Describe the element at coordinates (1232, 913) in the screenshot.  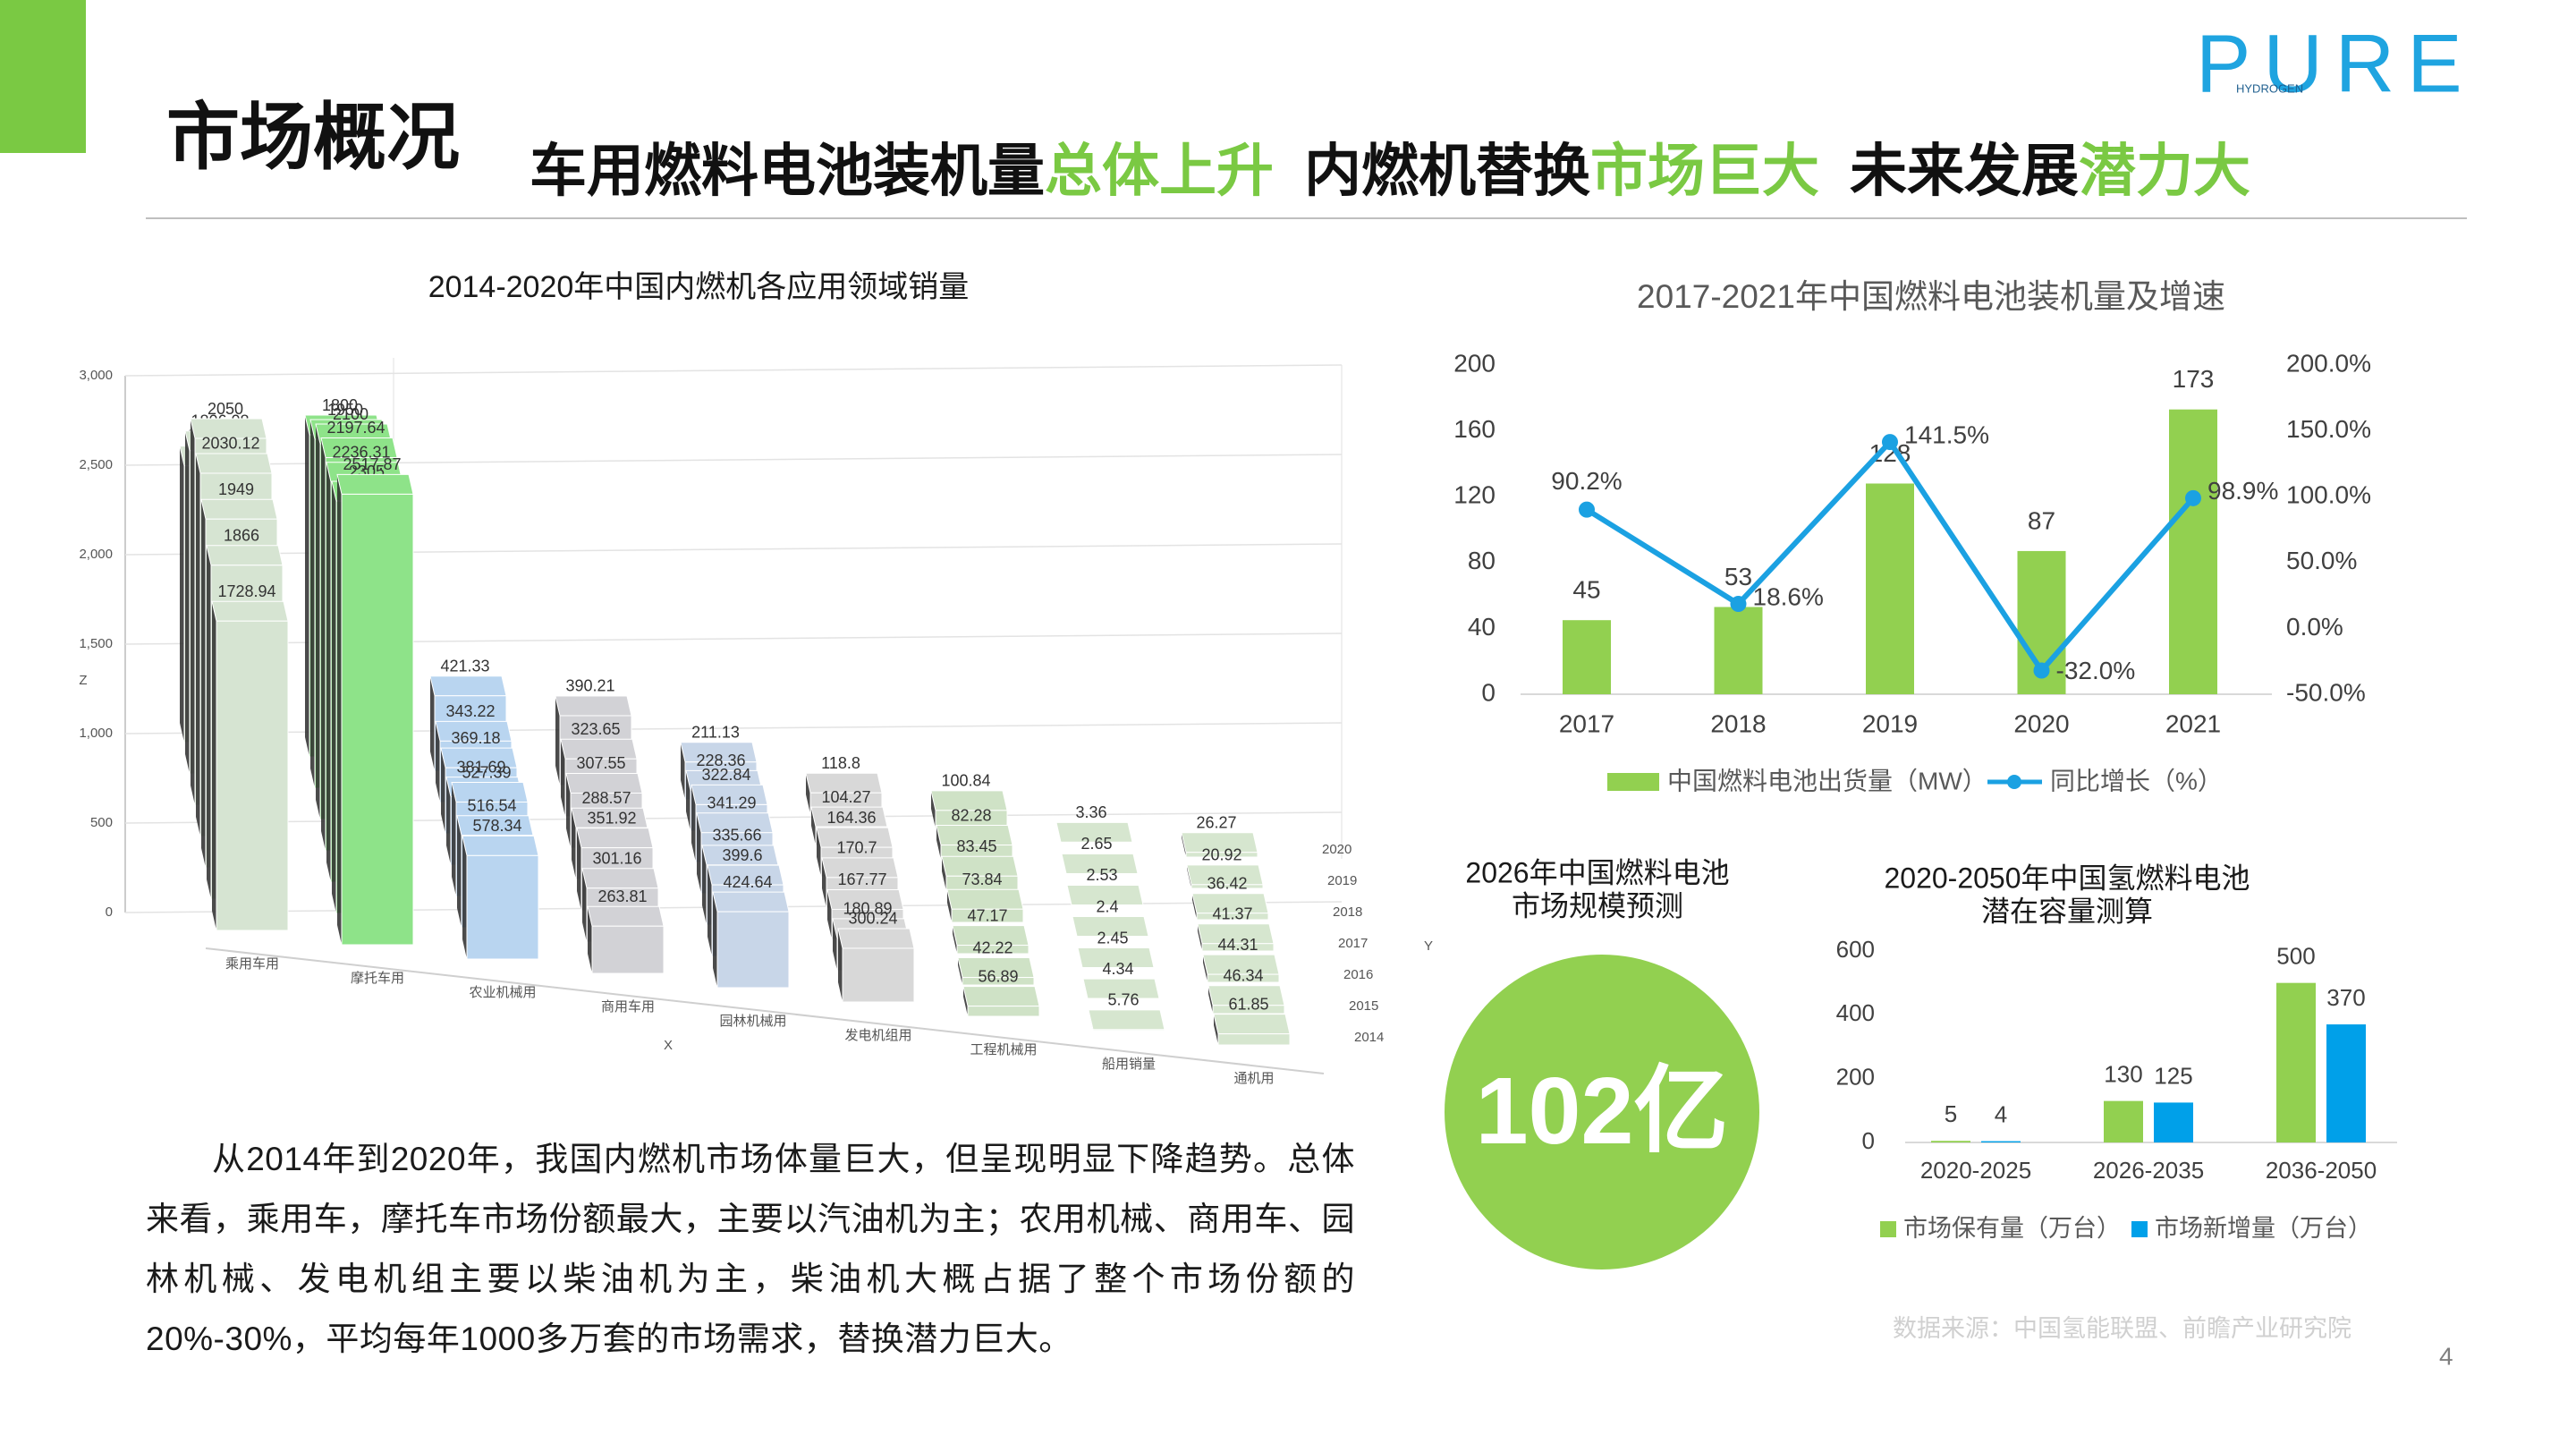
I see `data-label: 41.37` at that location.